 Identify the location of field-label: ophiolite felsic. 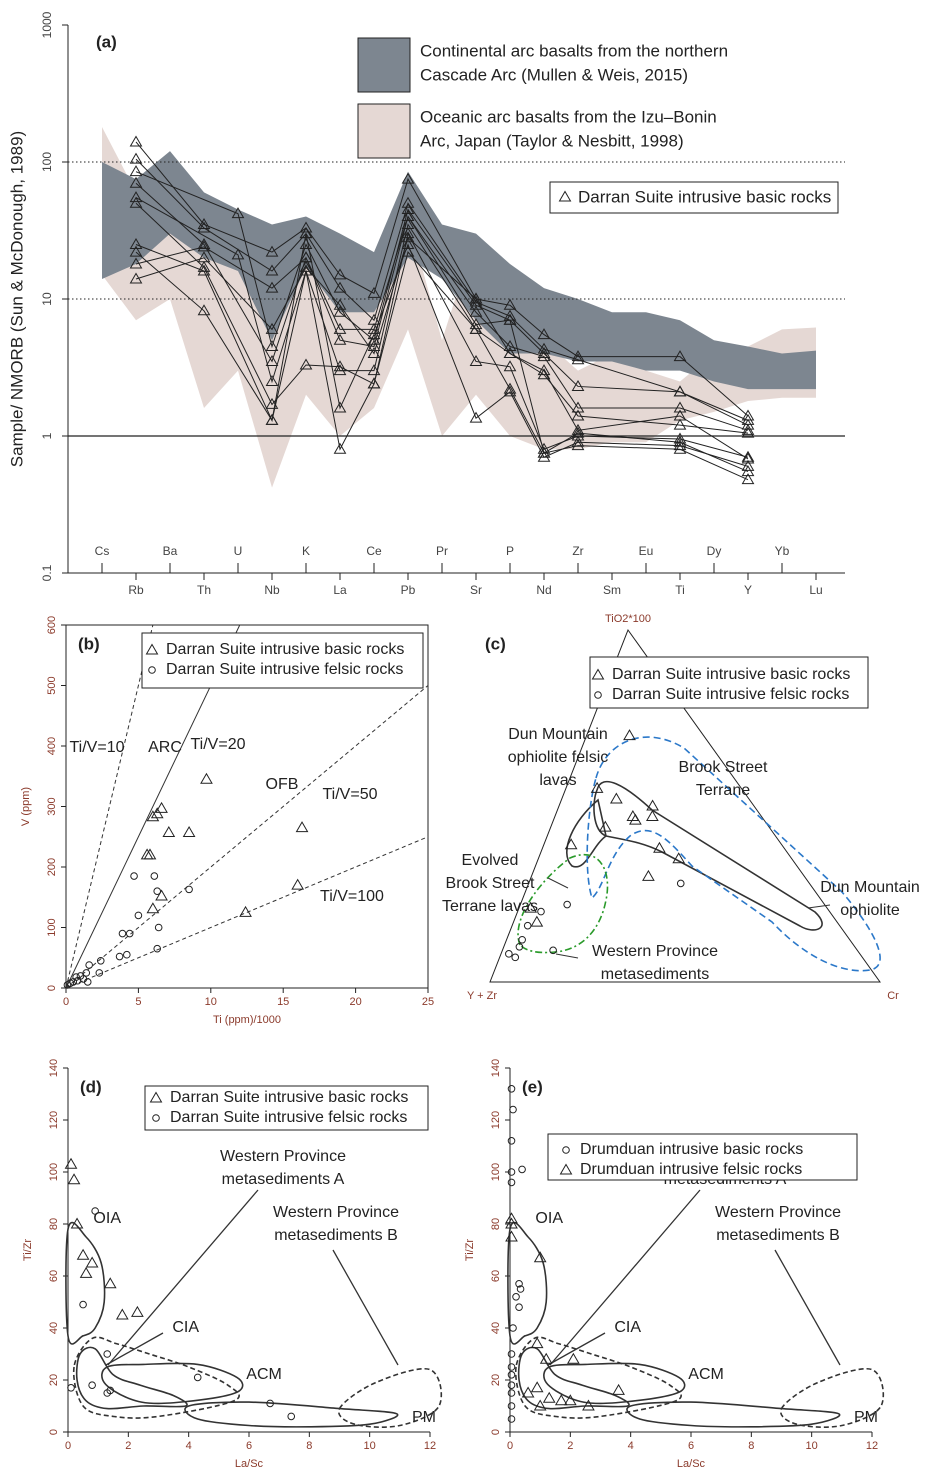
(558, 757).